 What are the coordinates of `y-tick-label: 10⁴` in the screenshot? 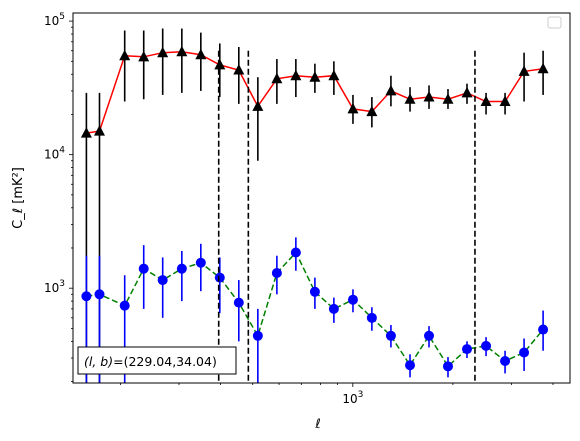 It's located at (54, 154).